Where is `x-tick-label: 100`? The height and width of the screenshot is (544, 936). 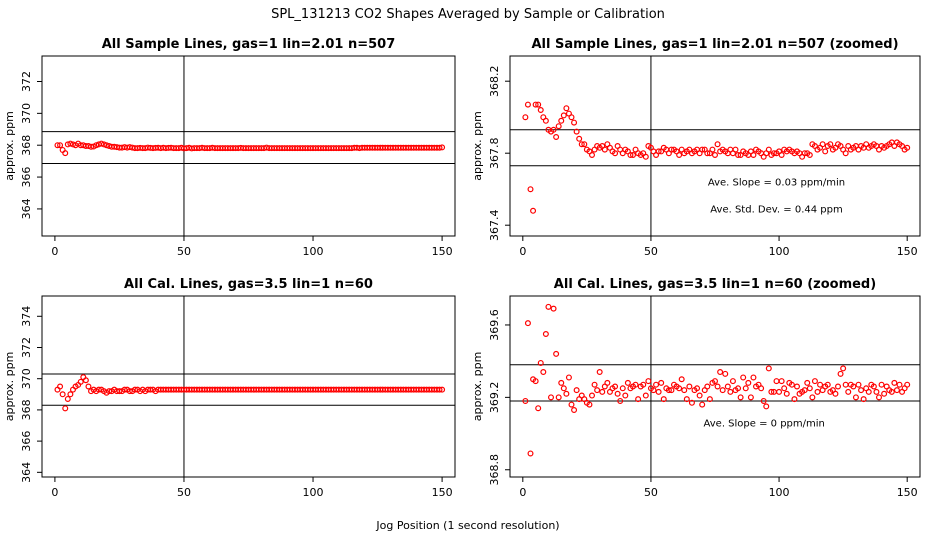
x-tick-label: 100 is located at coordinates (313, 251).